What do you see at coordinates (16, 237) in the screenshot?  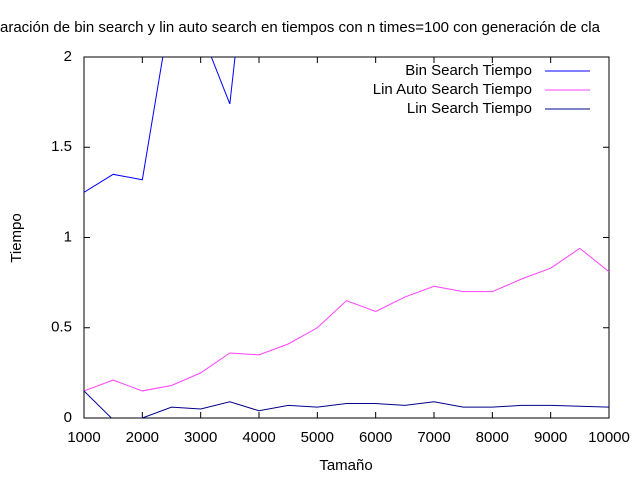 I see `y-axis-label: Tiempo` at bounding box center [16, 237].